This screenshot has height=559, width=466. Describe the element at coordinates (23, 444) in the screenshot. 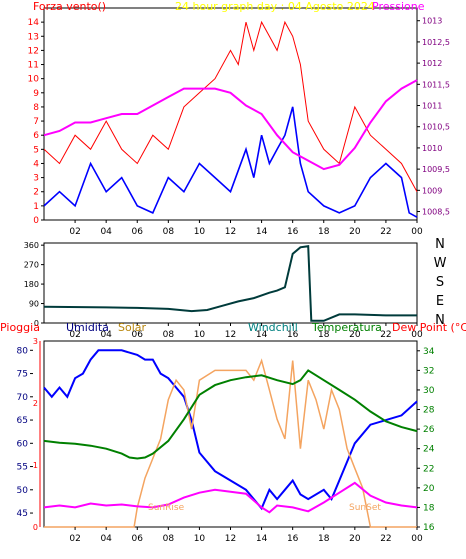

I see `humidity-axis-tick-label: 60` at that location.